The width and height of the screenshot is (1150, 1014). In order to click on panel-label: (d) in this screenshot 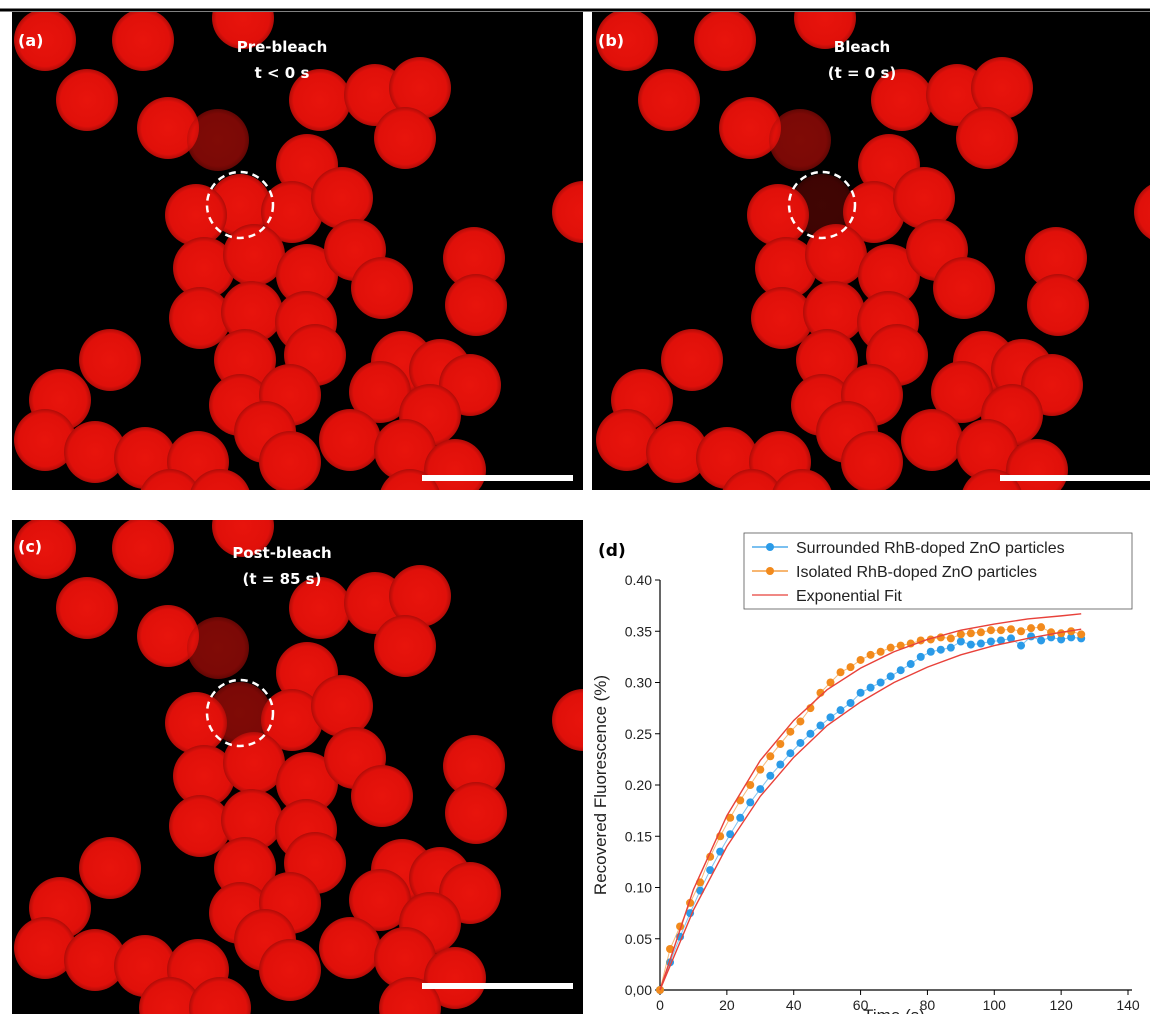, I will do `click(612, 551)`.